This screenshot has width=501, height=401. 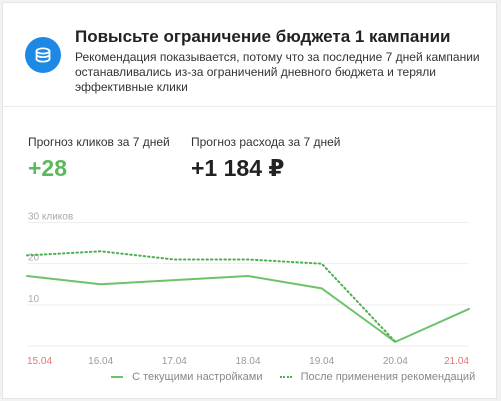 What do you see at coordinates (99, 142) in the screenshot?
I see `clicks-forecast-label: Прогноз кликов за 7 дней` at bounding box center [99, 142].